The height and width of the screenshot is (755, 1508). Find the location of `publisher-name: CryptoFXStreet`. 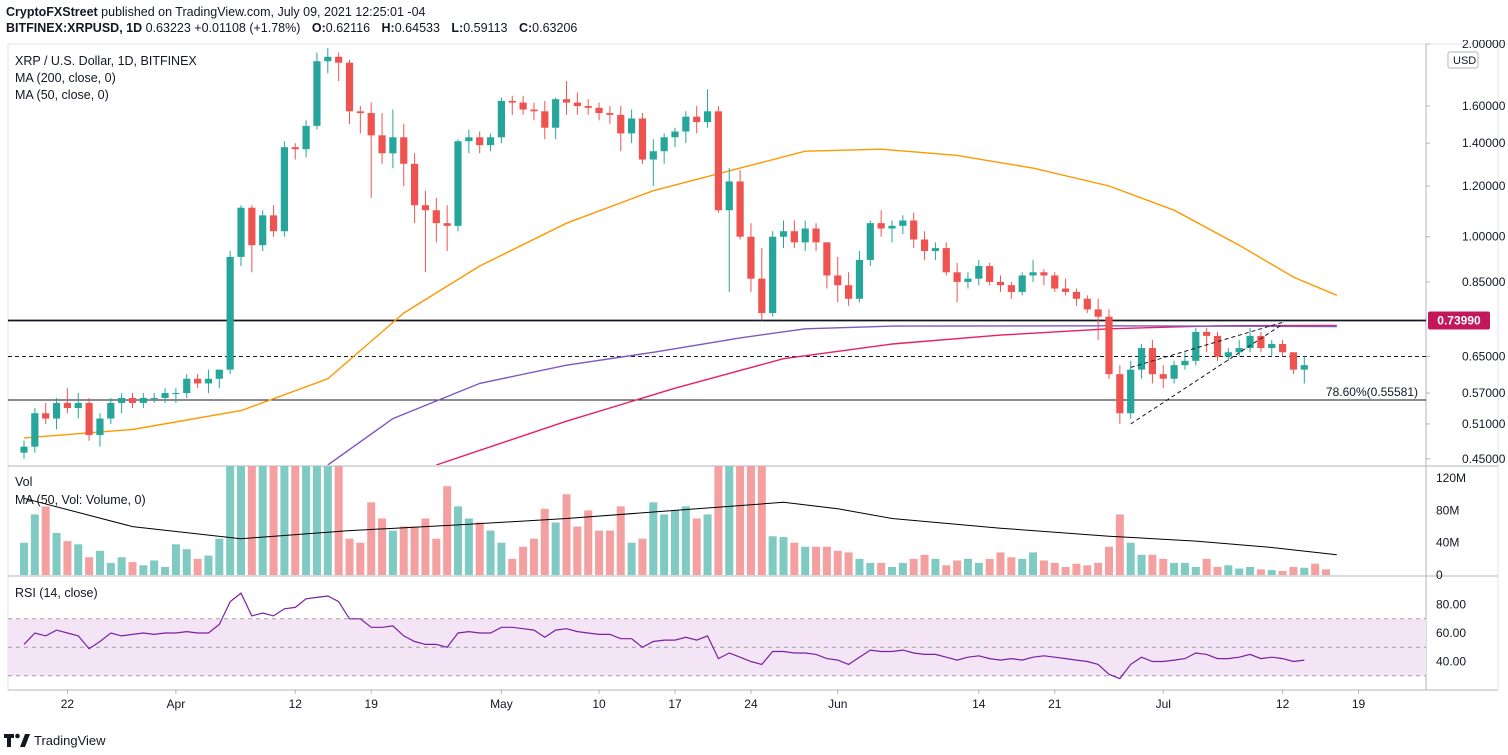

publisher-name: CryptoFXStreet is located at coordinates (52, 12).